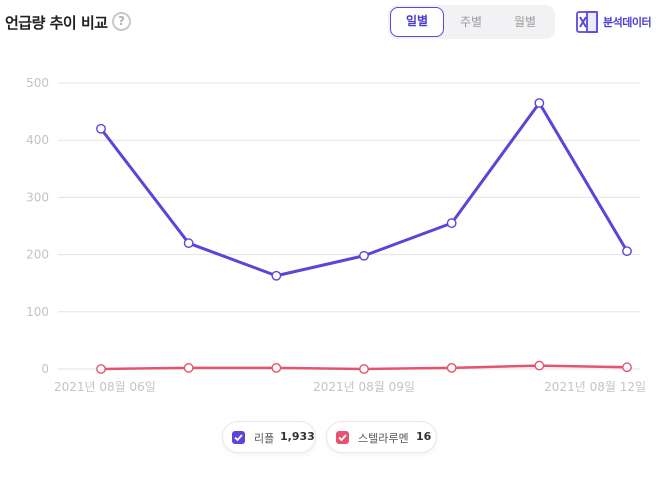 The width and height of the screenshot is (664, 477). What do you see at coordinates (37, 197) in the screenshot?
I see `y-tick-label: 300` at bounding box center [37, 197].